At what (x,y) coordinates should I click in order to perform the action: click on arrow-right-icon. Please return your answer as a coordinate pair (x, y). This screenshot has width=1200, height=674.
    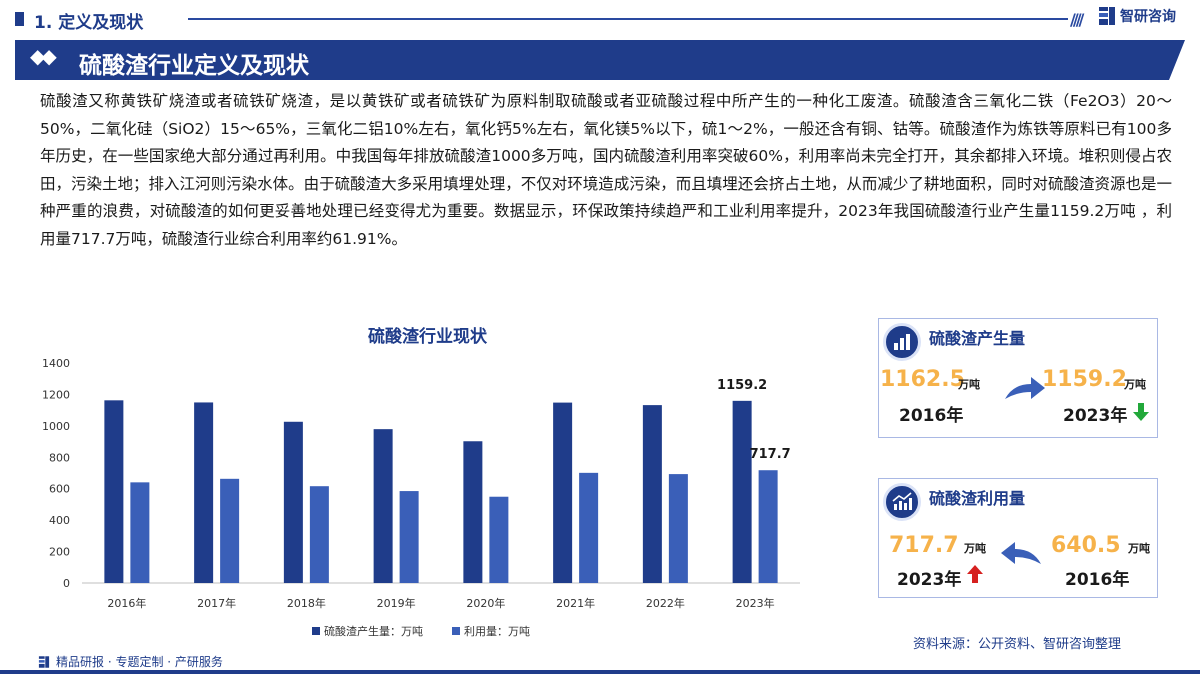
    Looking at the image, I should click on (1025, 388).